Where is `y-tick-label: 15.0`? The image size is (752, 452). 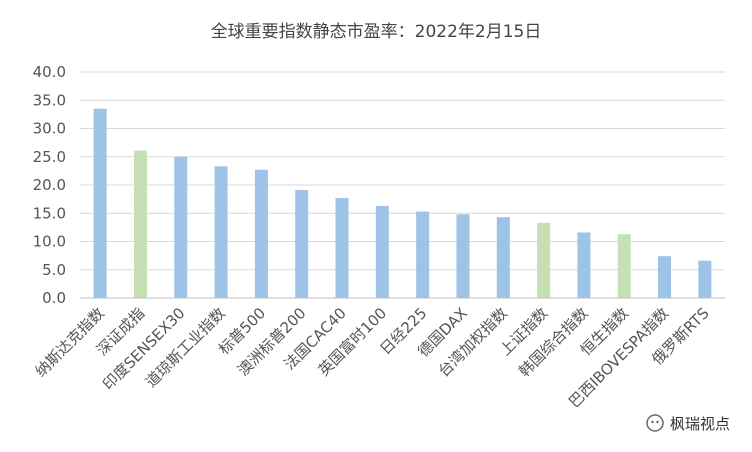
y-tick-label: 15.0 is located at coordinates (49, 213).